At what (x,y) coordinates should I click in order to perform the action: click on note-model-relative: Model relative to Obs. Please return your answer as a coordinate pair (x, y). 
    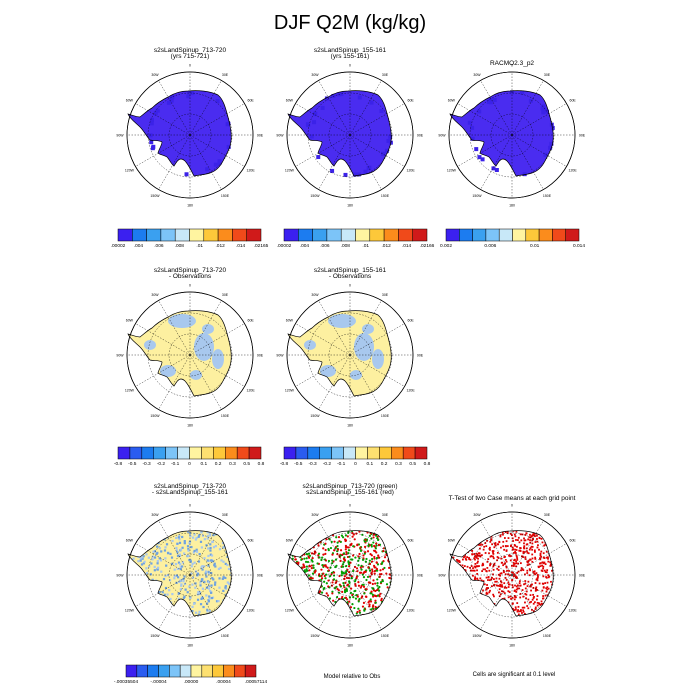
    Looking at the image, I should click on (352, 677).